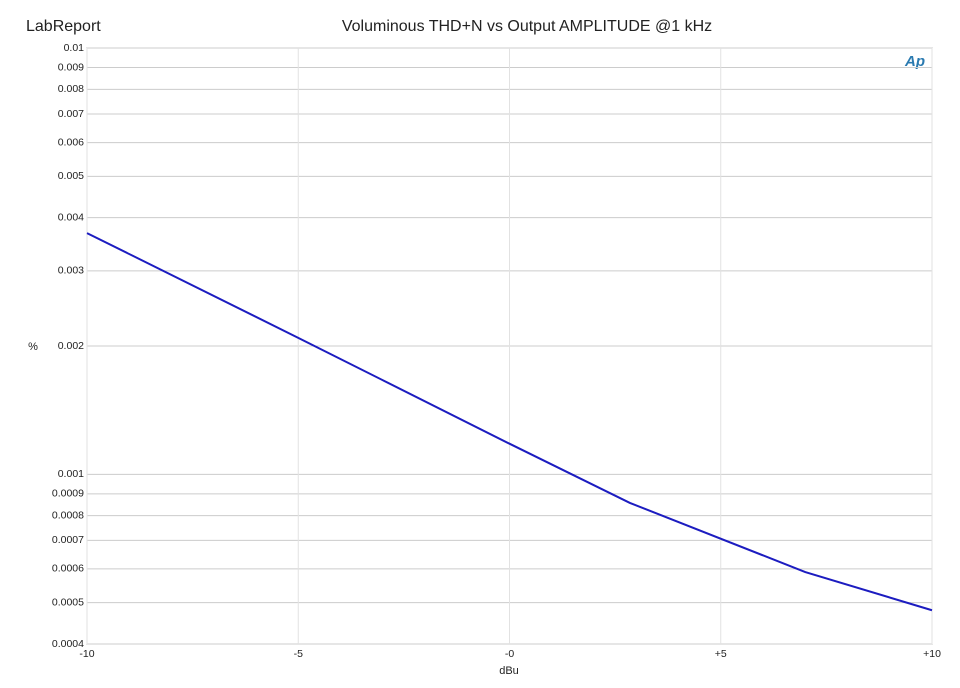 The image size is (960, 688). I want to click on y-tick-label: 0.001, so click(71, 474).